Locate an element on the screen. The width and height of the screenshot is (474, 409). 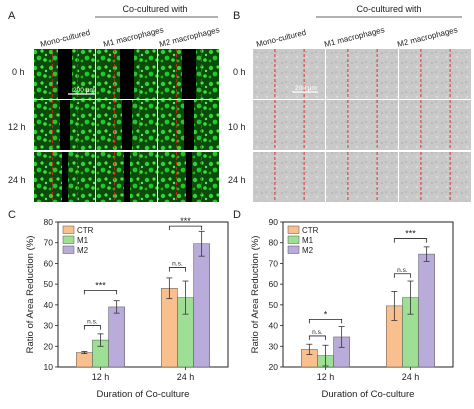
panel-b-letter: B is located at coordinates (236, 16).